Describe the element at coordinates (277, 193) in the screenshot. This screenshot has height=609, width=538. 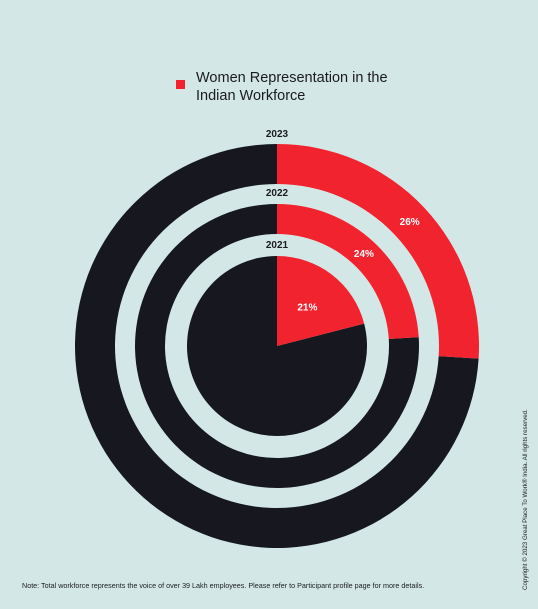
I see `year-label-2022: 2022` at that location.